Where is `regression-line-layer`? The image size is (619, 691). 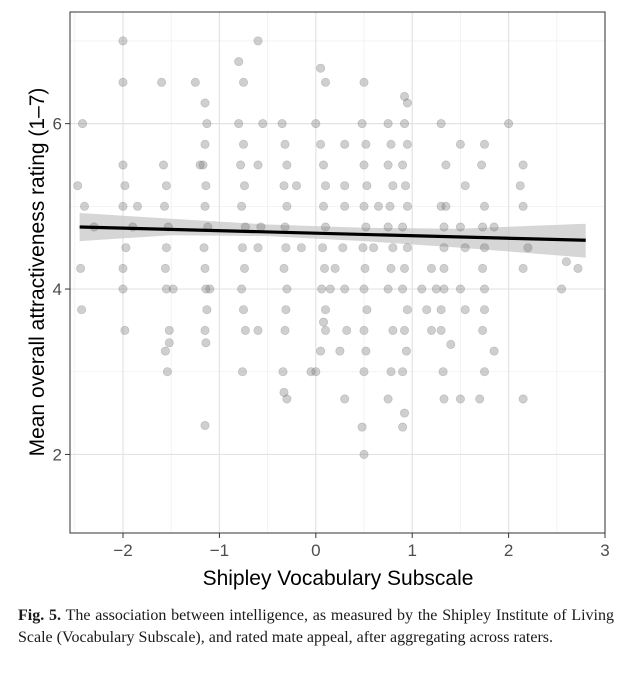 regression-line-layer is located at coordinates (332, 233).